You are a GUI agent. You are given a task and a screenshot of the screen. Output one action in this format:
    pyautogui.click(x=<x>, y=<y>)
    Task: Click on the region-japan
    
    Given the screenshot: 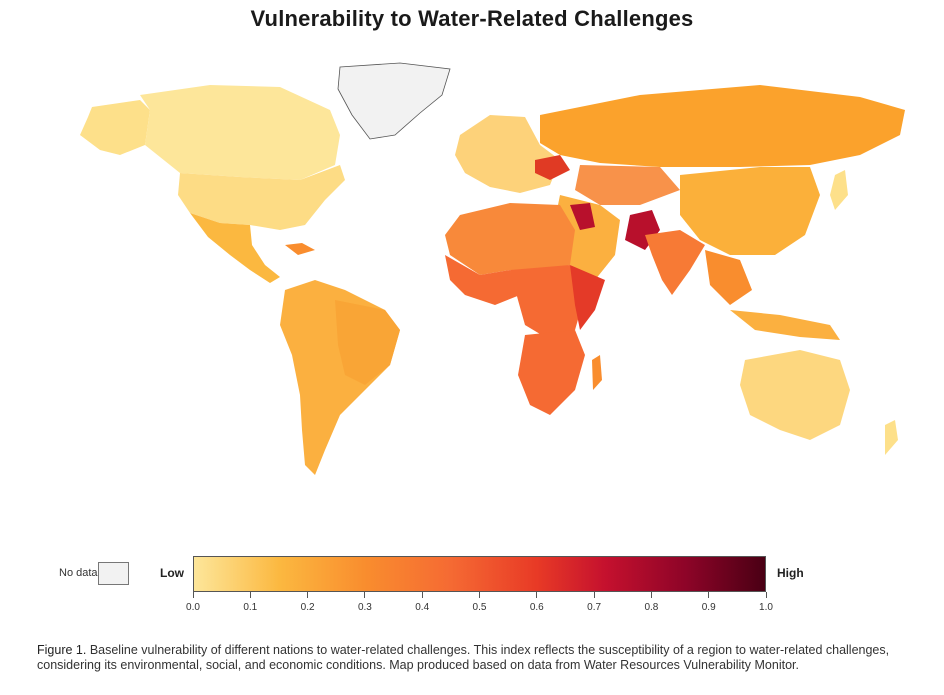 What is the action you would take?
    pyautogui.click(x=839, y=190)
    